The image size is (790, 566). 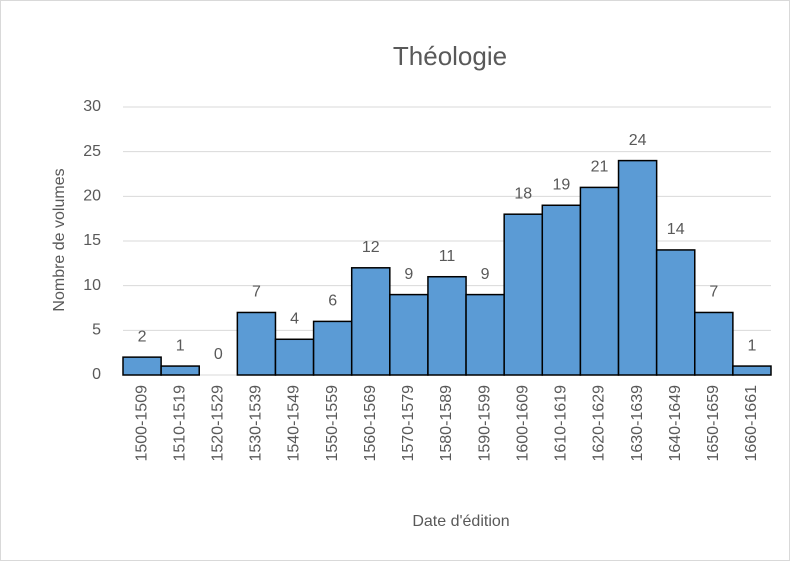 I want to click on y-tick-label: 25, so click(x=92, y=151).